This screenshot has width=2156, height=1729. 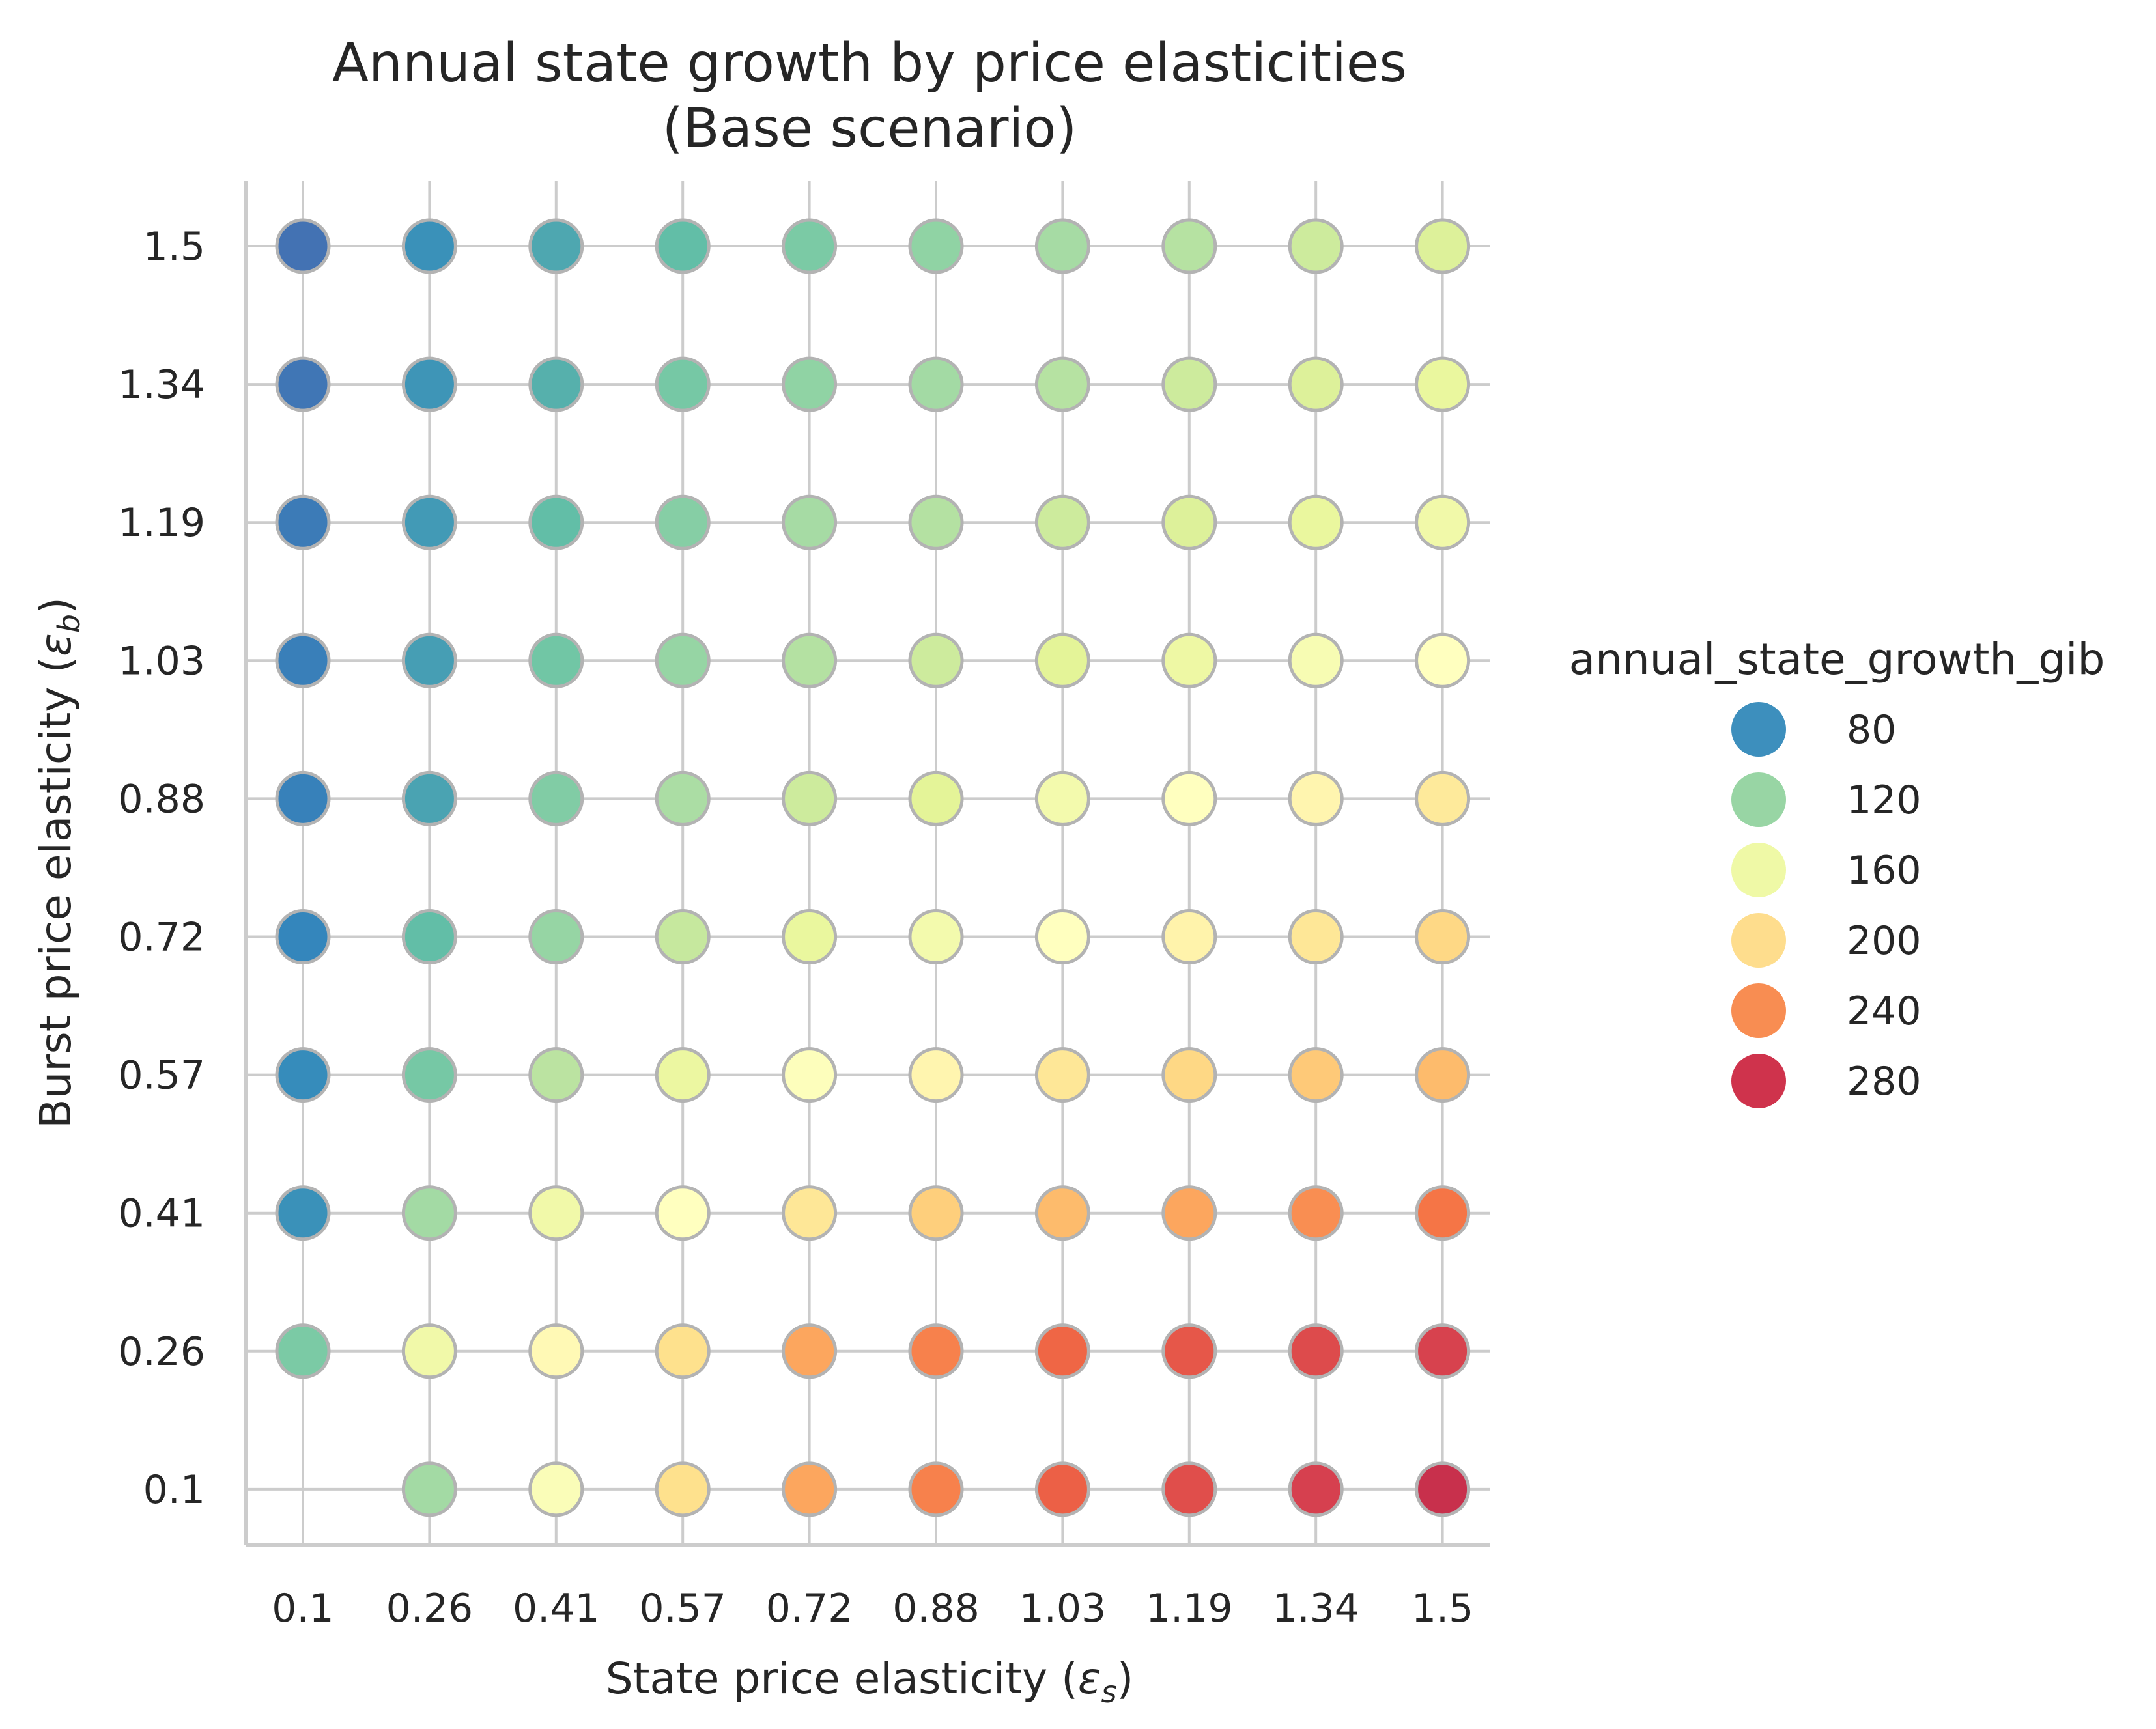 I want to click on x-tick-label: 1.19, so click(x=1189, y=1609).